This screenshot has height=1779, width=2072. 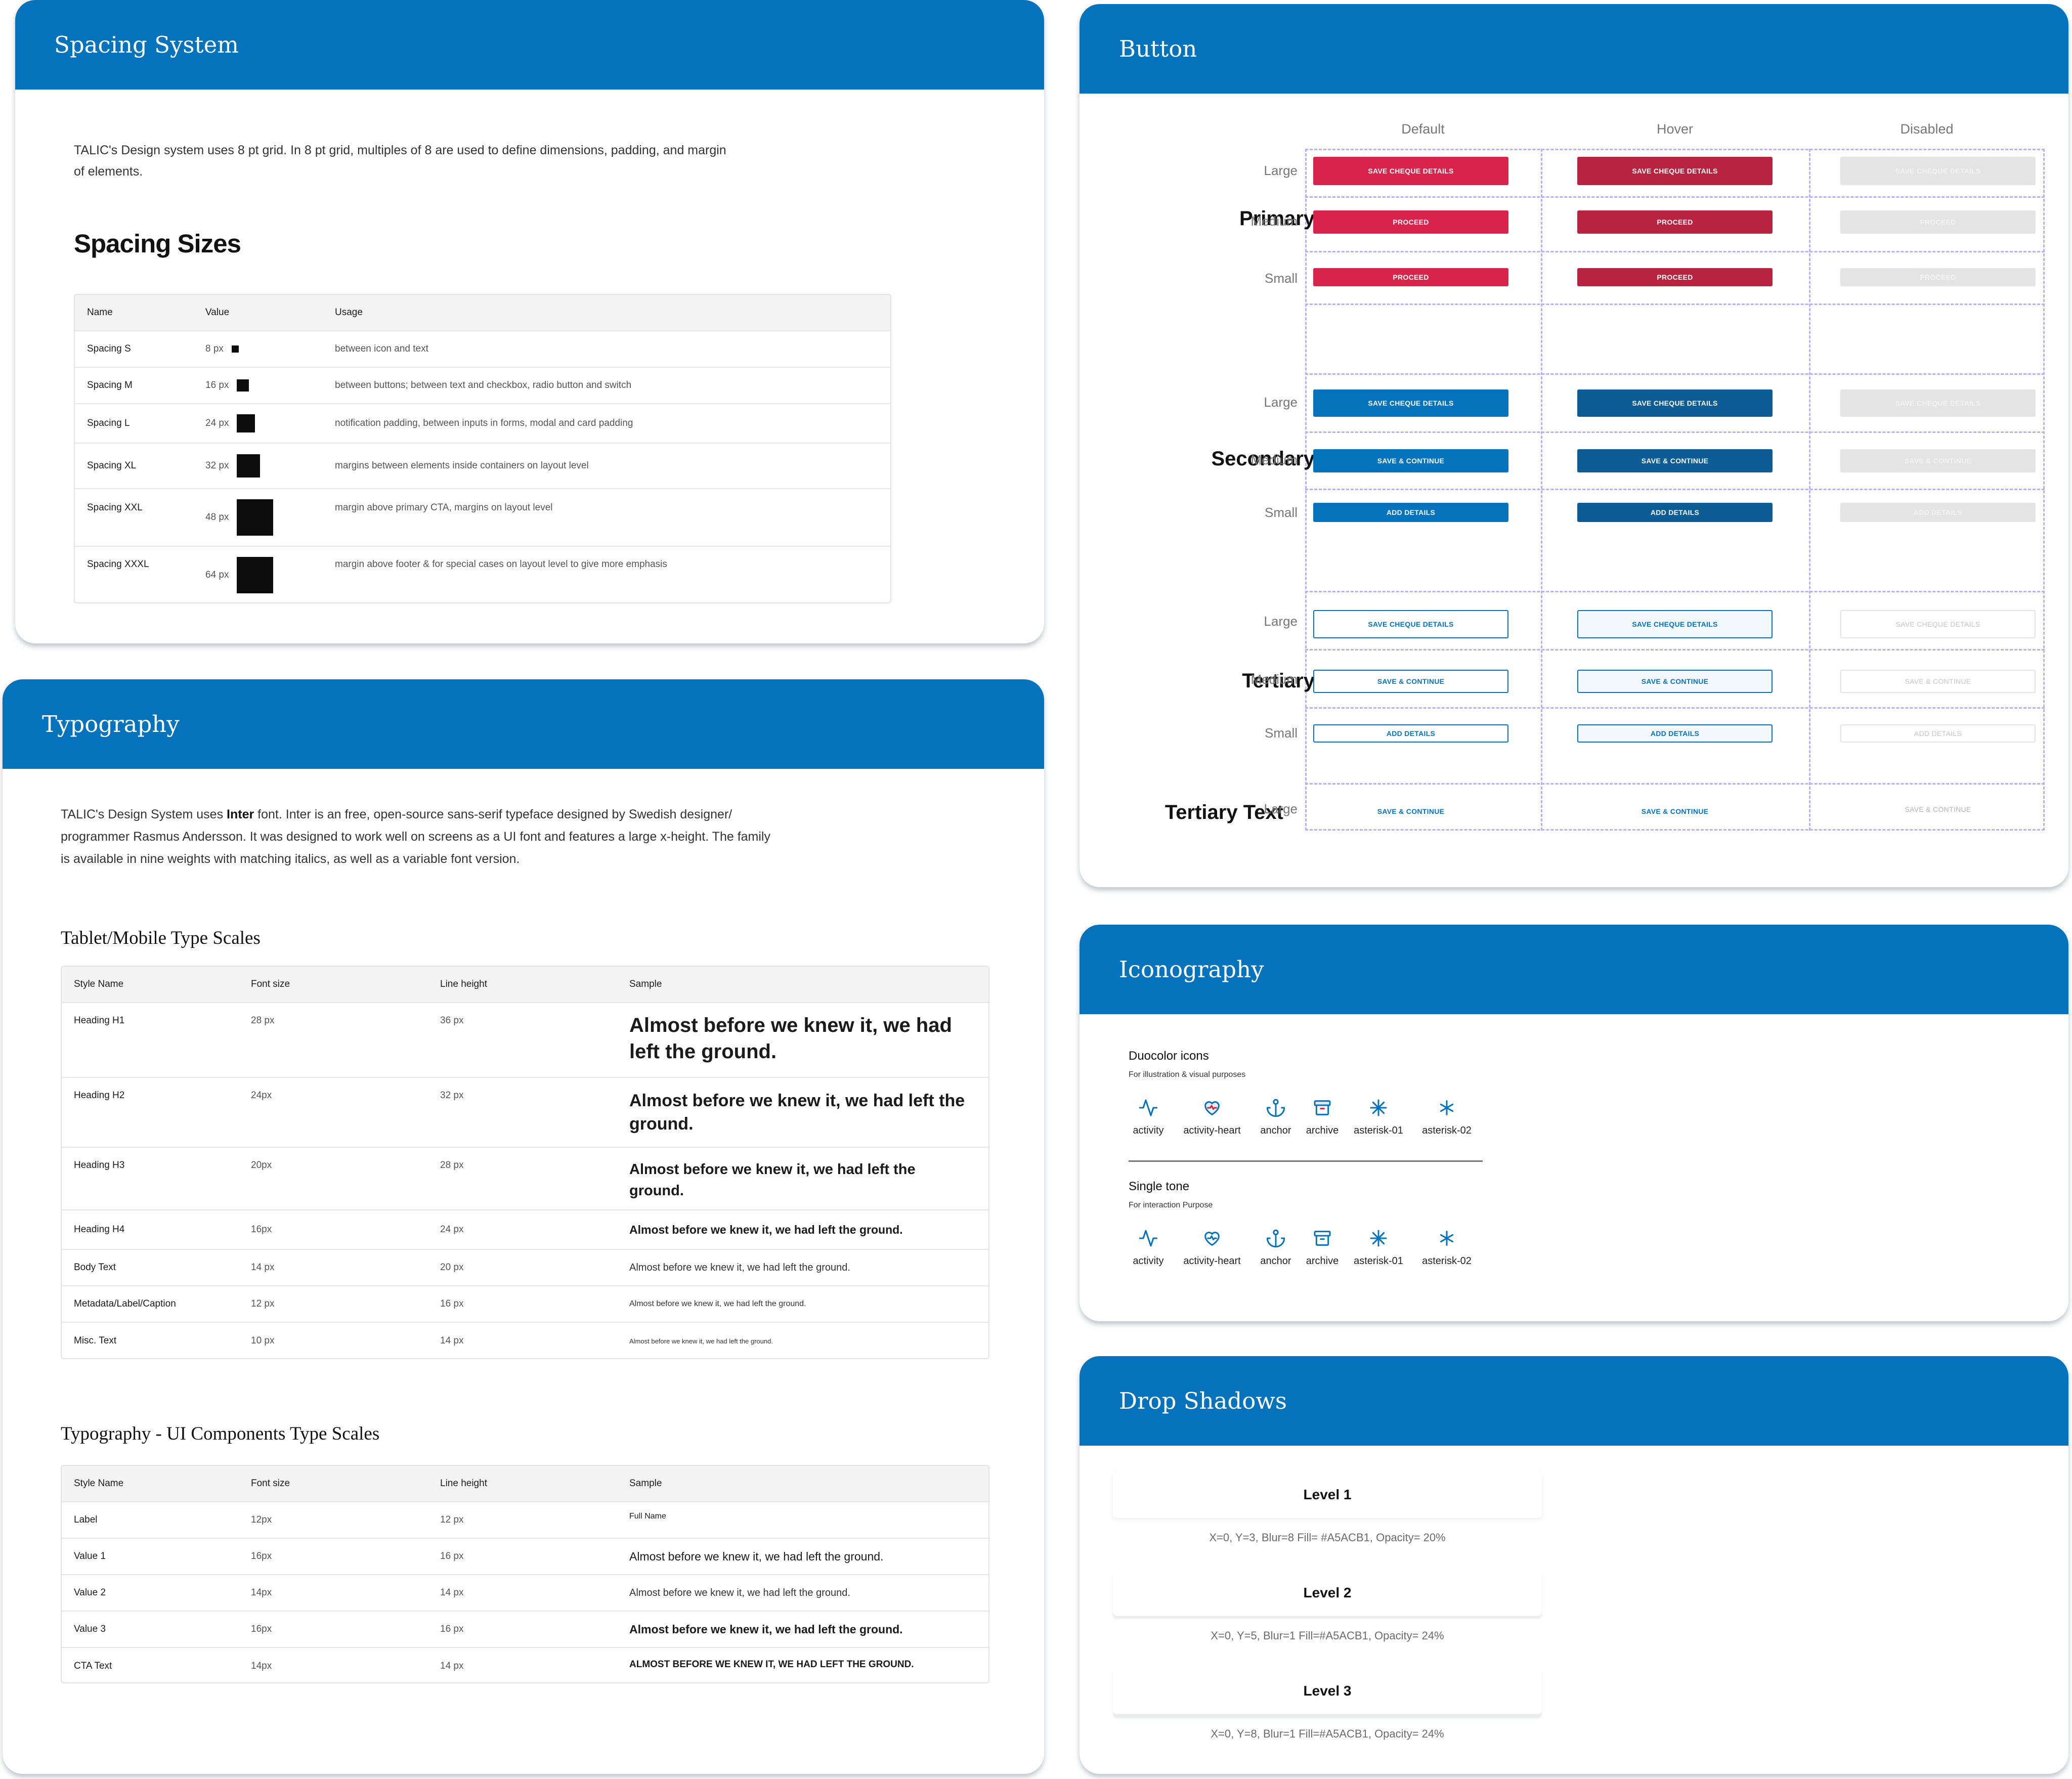 I want to click on tertiary-text-group-label: Tertiary Text, so click(x=1223, y=812).